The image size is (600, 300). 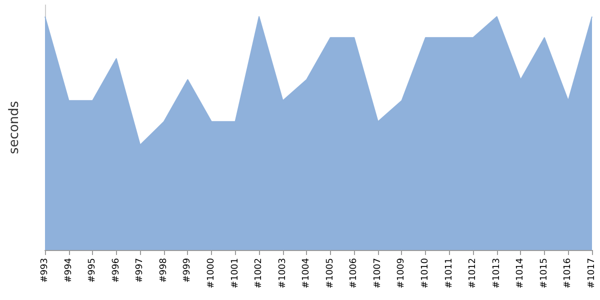 I want to click on x-tick-label: #1000, so click(x=211, y=273).